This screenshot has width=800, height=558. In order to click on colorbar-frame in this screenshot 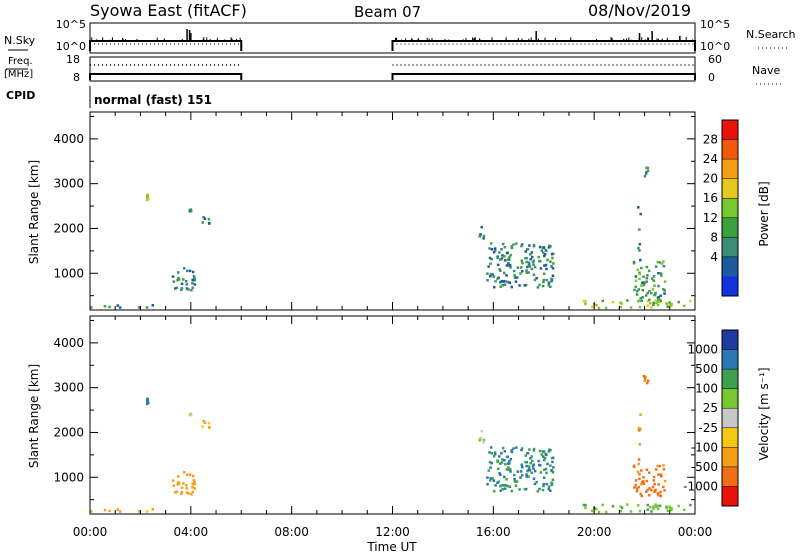, I will do `click(730, 208)`.